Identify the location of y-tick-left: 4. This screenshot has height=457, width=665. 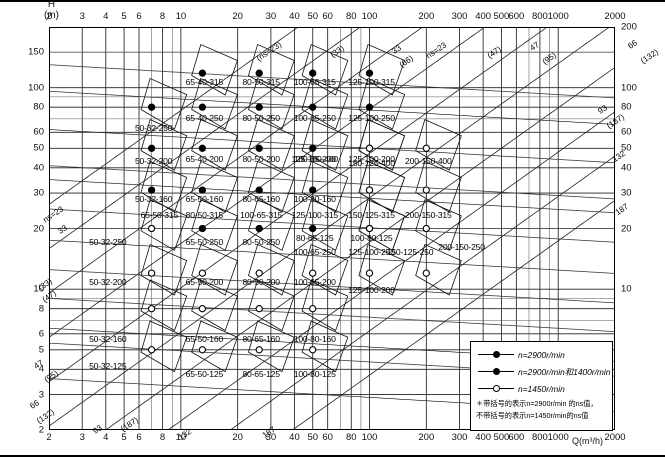
(41, 369).